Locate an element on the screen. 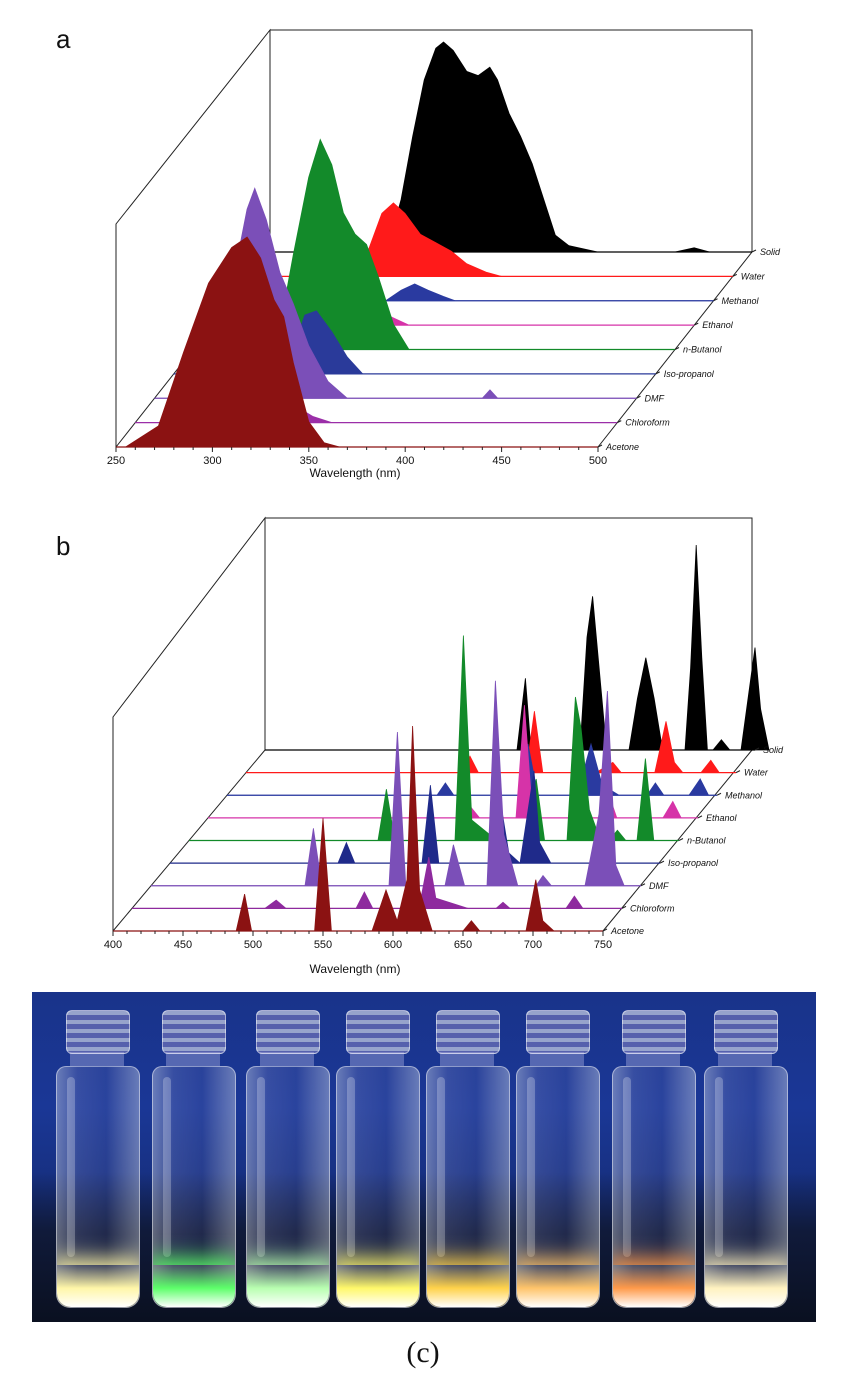  series-dmf is located at coordinates (396, 783).